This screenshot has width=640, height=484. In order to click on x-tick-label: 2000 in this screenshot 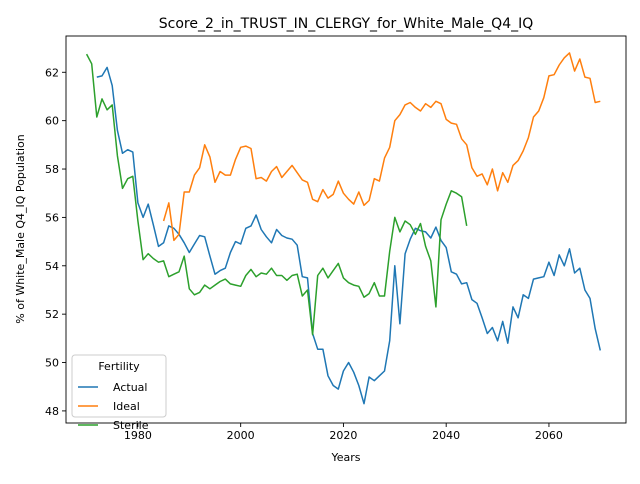, I will do `click(241, 435)`.